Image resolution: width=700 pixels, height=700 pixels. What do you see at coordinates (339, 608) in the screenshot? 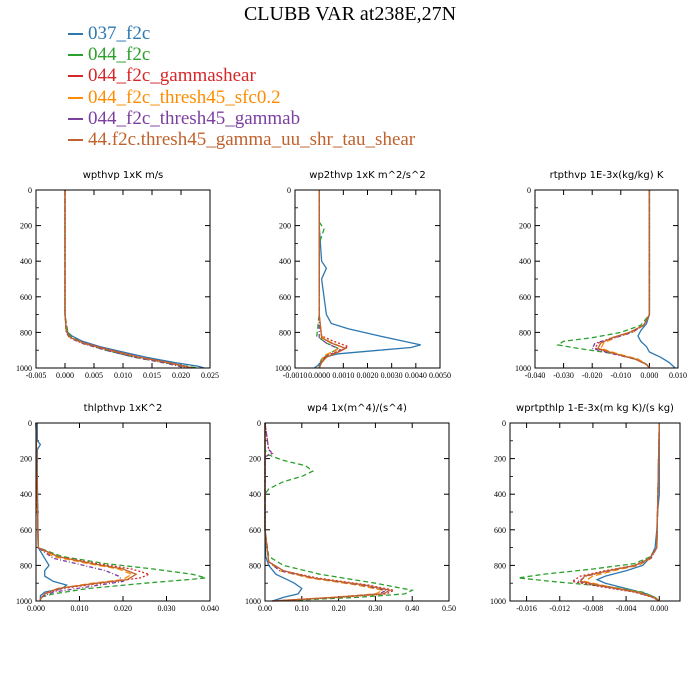
I see `x-tick-label: 0.20` at bounding box center [339, 608].